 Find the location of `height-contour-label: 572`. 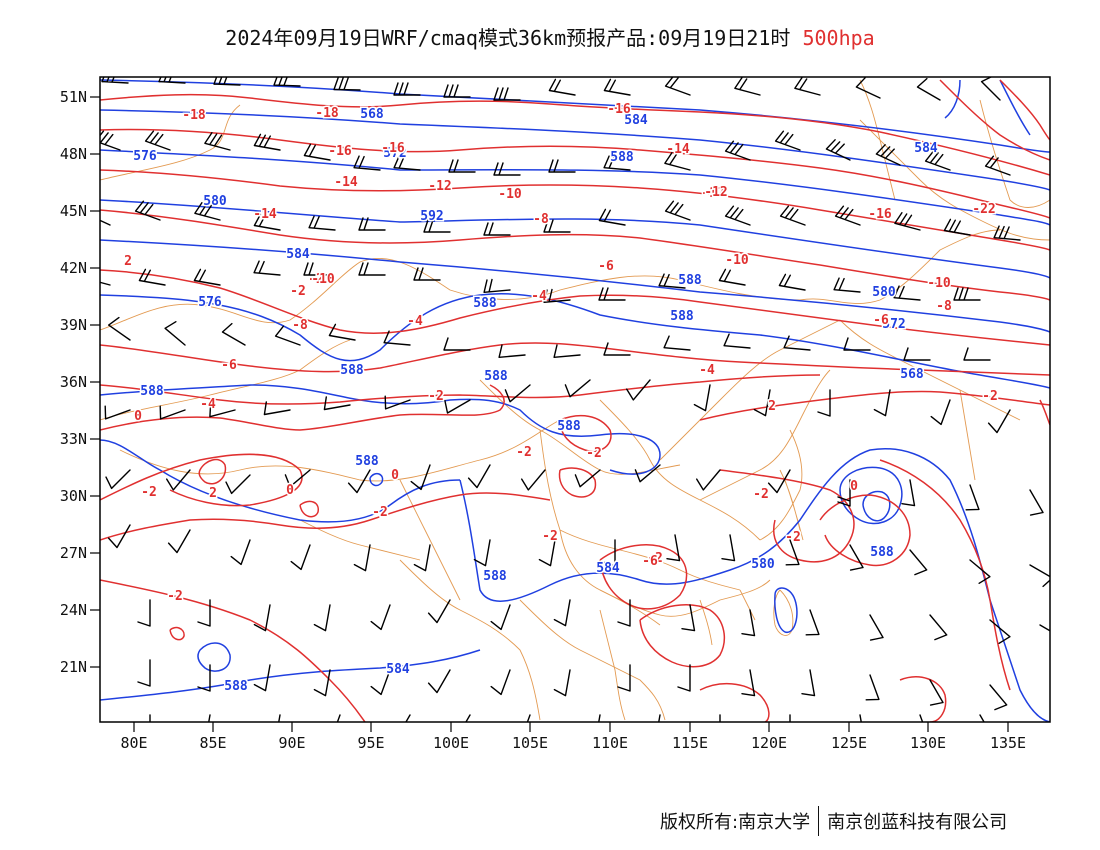

height-contour-label: 572 is located at coordinates (394, 153).